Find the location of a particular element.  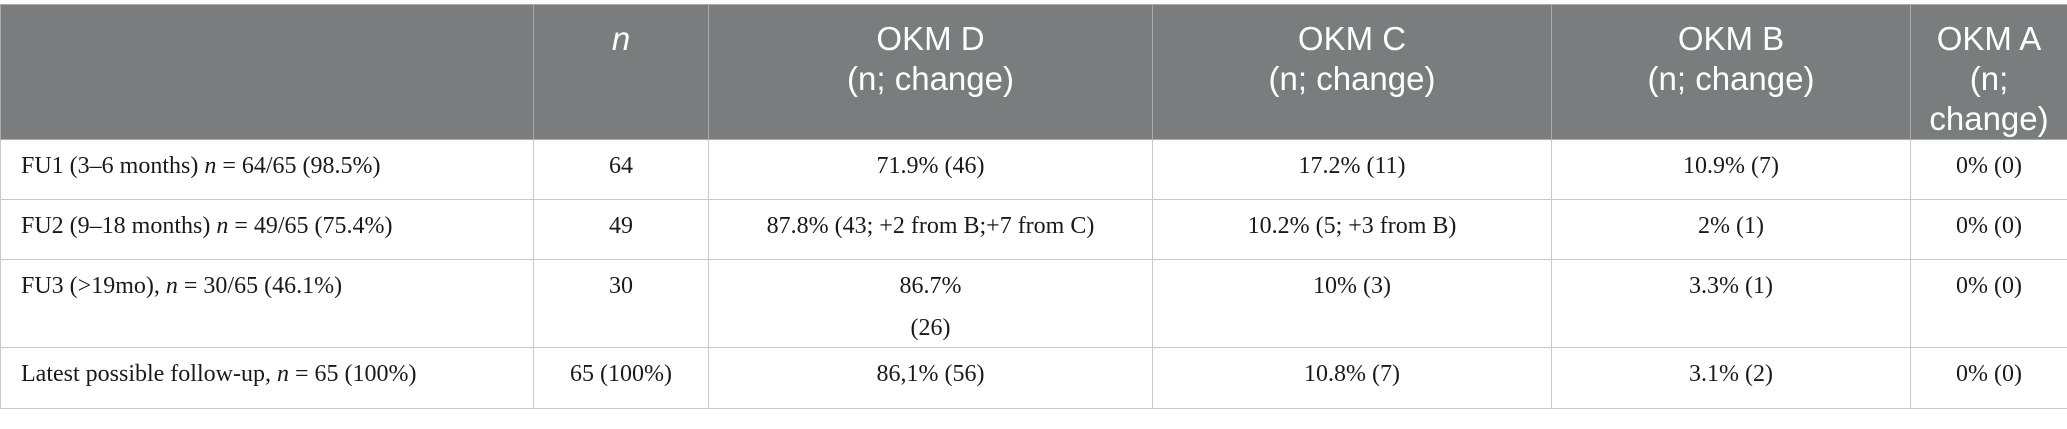

row-label: FU2 (9–18 months) n = 49/65 (75.4%) is located at coordinates (267, 229).